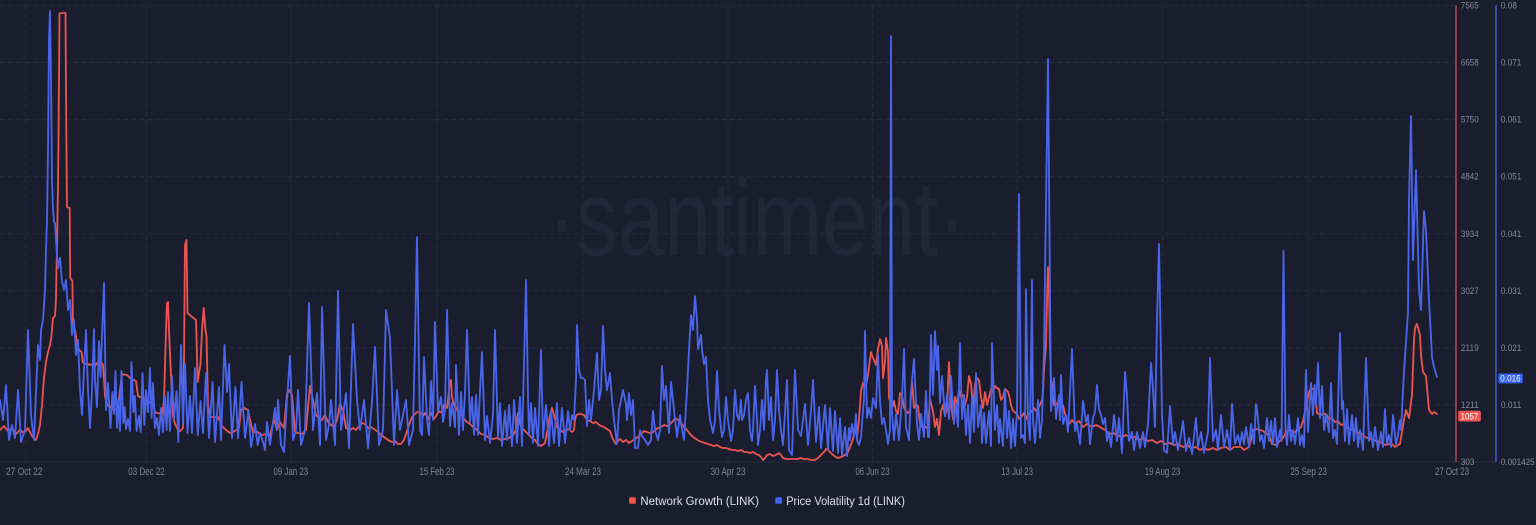 The image size is (1536, 525). Describe the element at coordinates (437, 472) in the screenshot. I see `svg-text: 15 Feb 23` at that location.